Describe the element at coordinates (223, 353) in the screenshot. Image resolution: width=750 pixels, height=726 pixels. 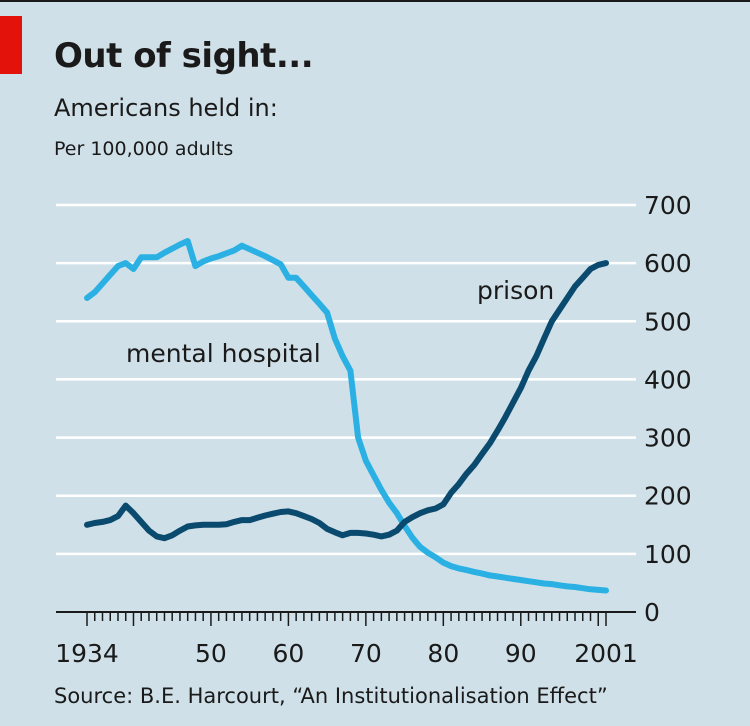
I see `mental-hospital-label: mental hospital` at that location.